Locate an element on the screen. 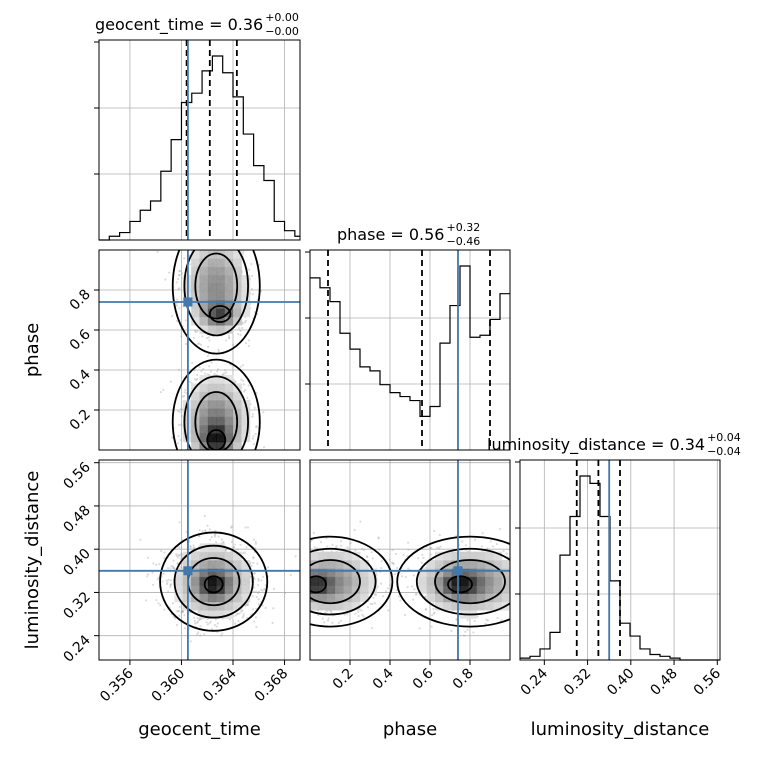  y-tick-label: 0.56 is located at coordinates (76, 475).